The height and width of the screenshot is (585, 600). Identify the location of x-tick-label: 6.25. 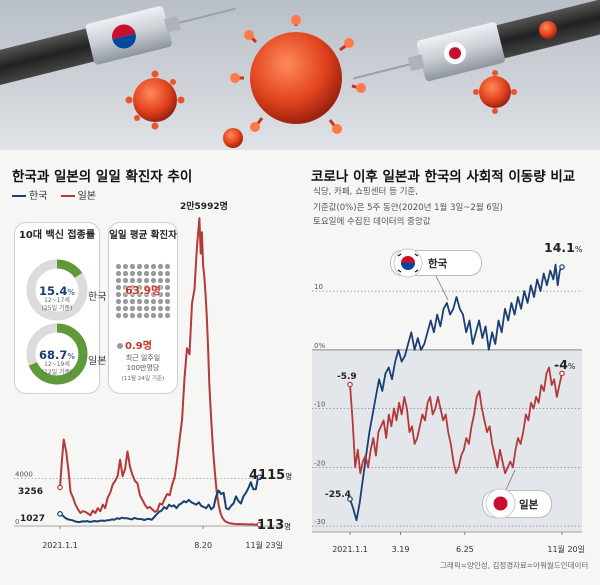
(465, 549).